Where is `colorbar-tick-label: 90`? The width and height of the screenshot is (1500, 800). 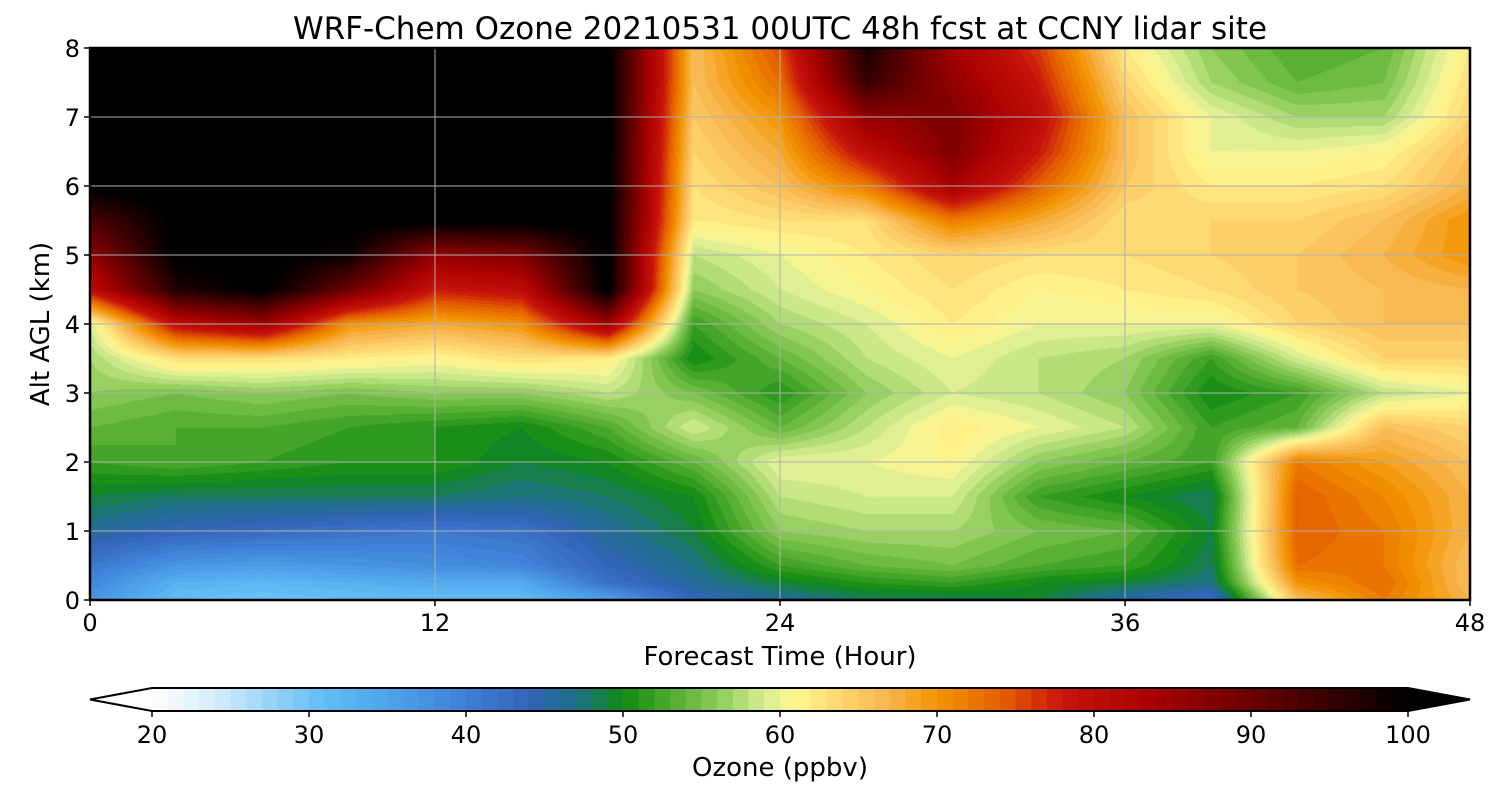
colorbar-tick-label: 90 is located at coordinates (1251, 735).